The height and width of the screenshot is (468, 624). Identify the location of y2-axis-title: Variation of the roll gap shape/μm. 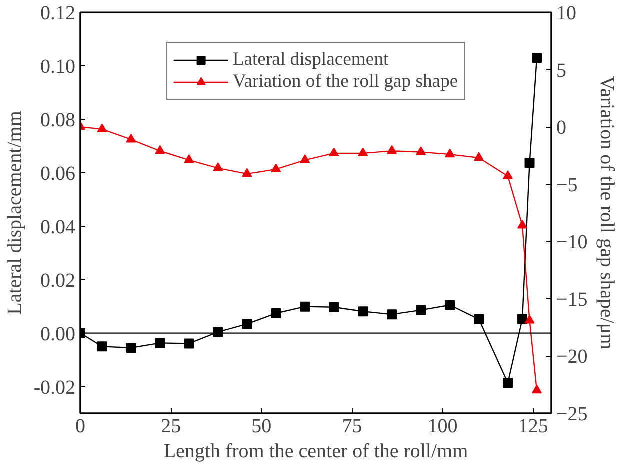
(607, 213).